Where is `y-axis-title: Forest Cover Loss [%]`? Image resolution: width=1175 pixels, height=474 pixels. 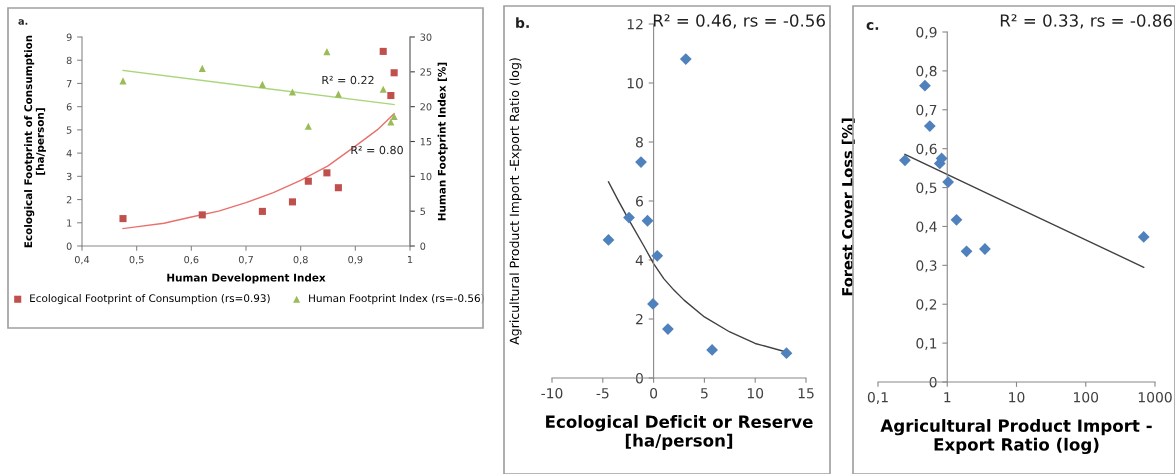
y-axis-title: Forest Cover Loss [%] is located at coordinates (848, 207).